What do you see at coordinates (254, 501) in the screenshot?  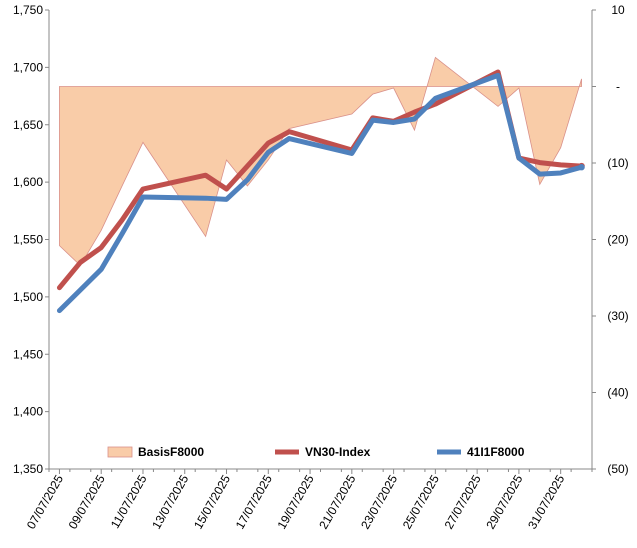 I see `x-tick-label: 17/07/2025` at bounding box center [254, 501].